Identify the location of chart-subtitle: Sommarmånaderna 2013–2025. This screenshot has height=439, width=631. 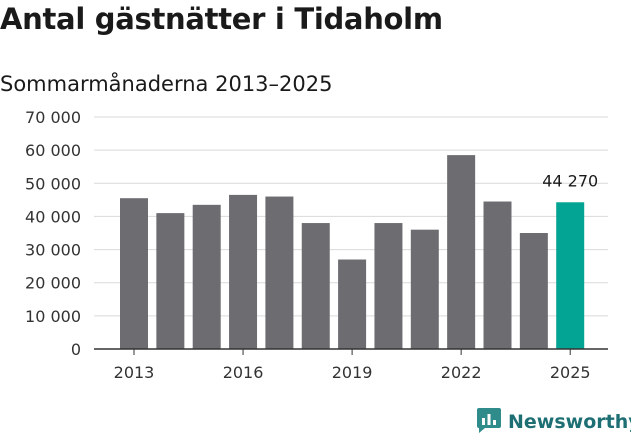
(166, 84).